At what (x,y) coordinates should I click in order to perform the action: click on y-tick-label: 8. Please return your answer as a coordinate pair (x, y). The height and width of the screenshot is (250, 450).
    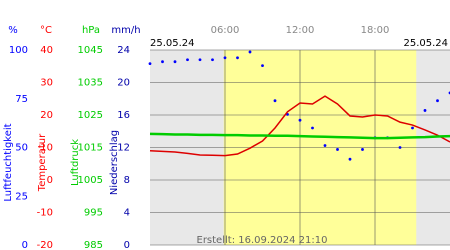
    Looking at the image, I should click on (127, 180).